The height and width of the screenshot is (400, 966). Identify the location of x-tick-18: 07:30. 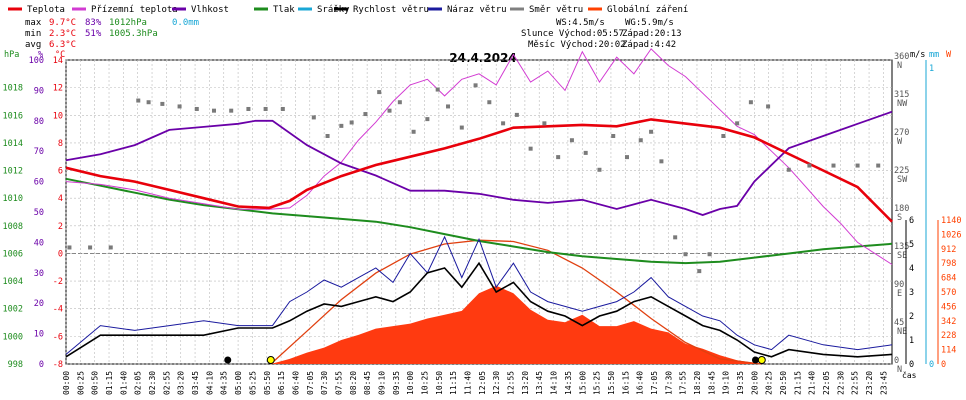
(324, 383).